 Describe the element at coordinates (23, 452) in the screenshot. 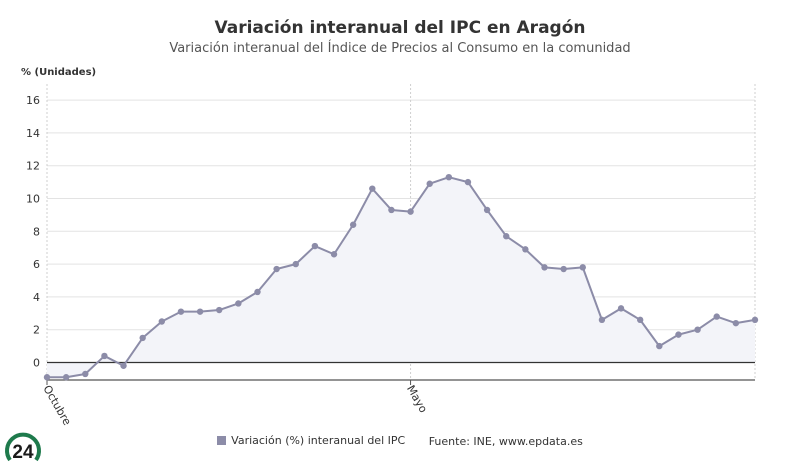

I see `logo-text: 24` at that location.